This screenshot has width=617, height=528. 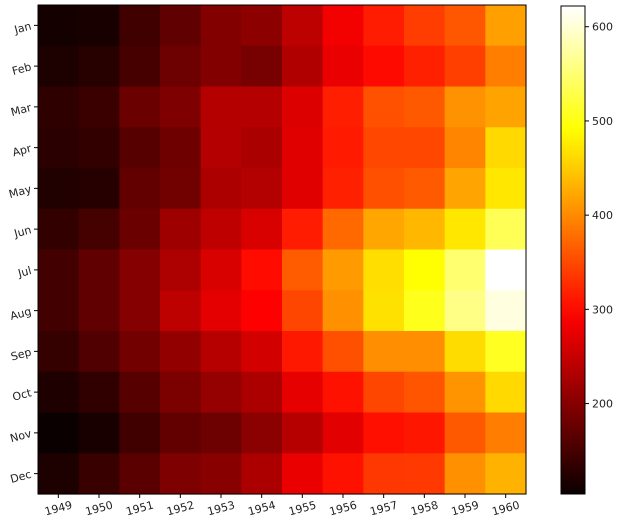 What do you see at coordinates (221, 509) in the screenshot?
I see `x-tick-label: 1953` at bounding box center [221, 509].